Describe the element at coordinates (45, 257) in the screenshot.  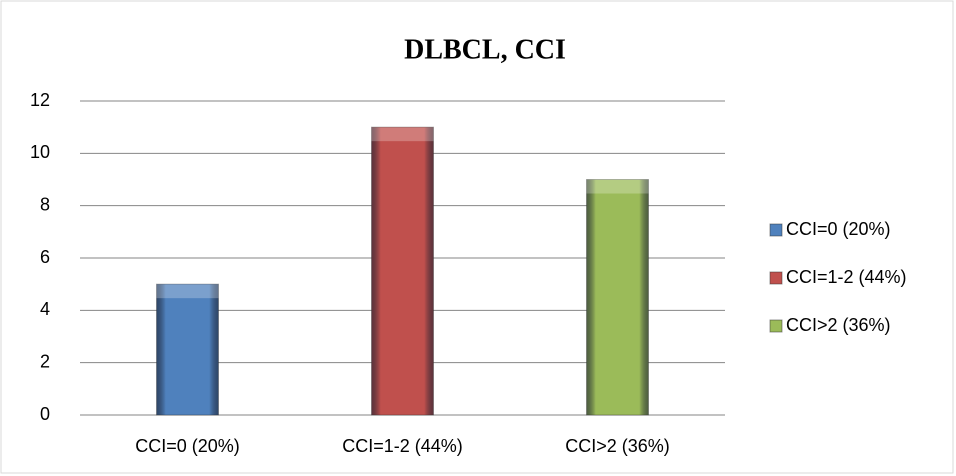
I see `y-tick-label: 6` at that location.